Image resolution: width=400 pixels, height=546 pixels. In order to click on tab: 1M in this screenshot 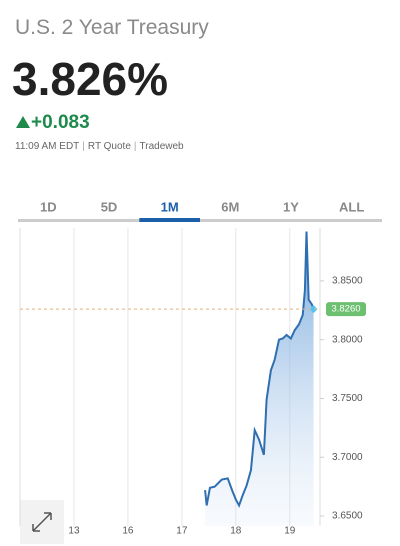, I will do `click(170, 206)`.